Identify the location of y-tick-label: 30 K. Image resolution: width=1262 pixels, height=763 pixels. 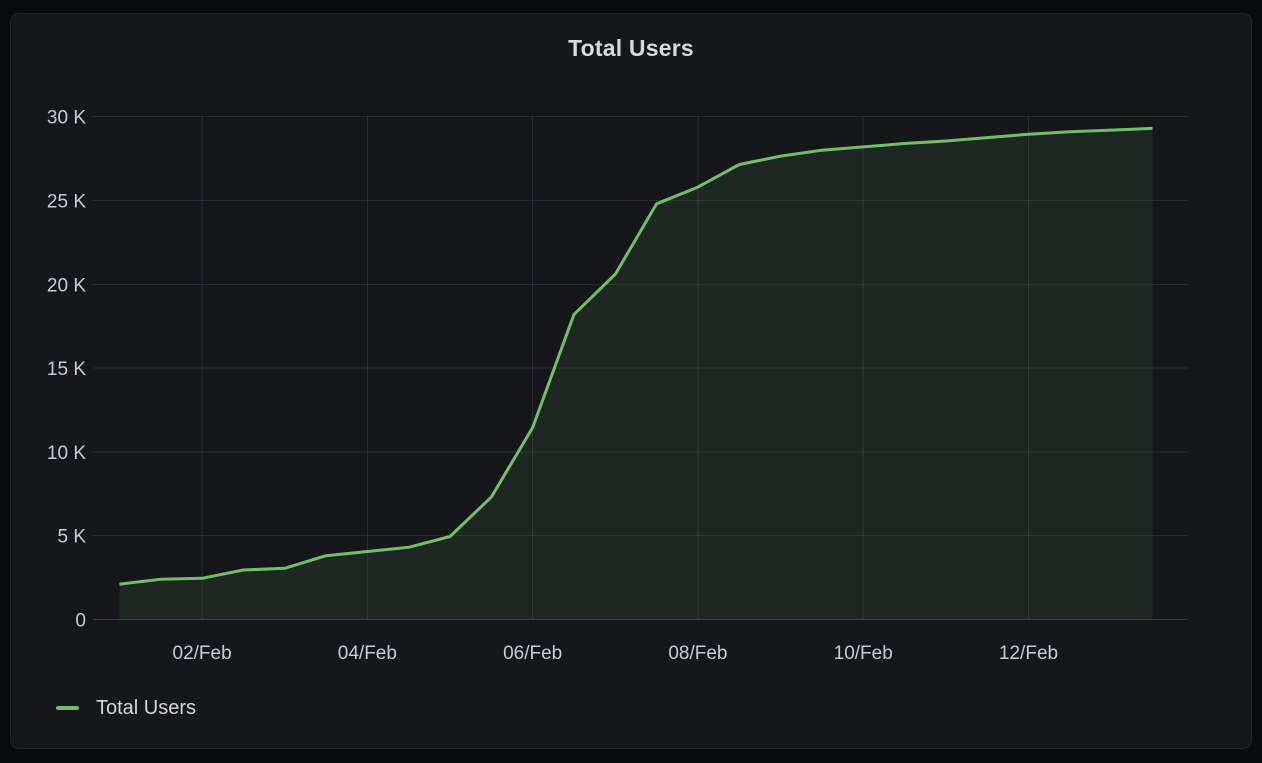
(66, 118).